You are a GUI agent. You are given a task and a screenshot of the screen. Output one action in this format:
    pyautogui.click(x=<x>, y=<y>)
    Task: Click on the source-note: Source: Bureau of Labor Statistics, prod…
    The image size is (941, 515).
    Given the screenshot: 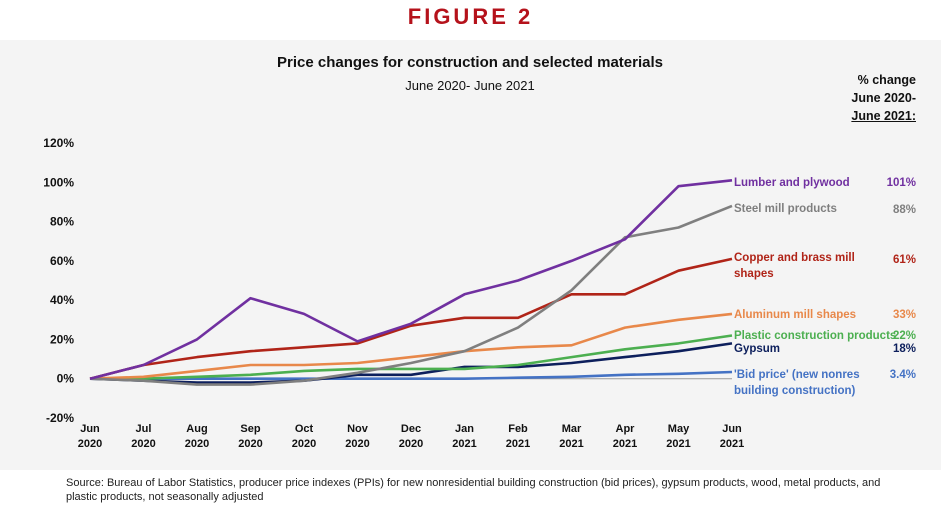 What is the action you would take?
    pyautogui.click(x=473, y=490)
    